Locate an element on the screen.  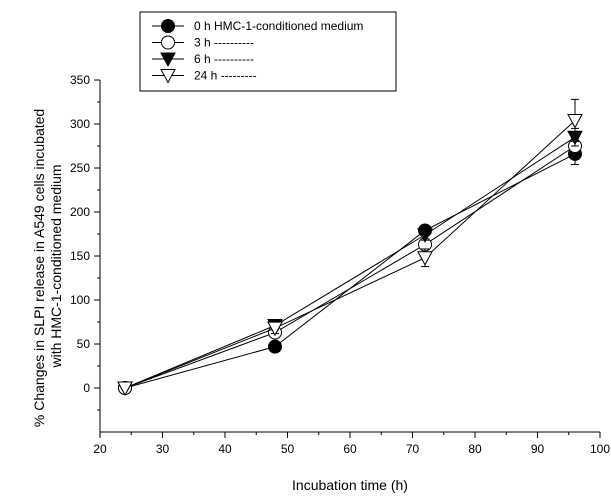
y-tick-label: 250 is located at coordinates (80, 168).